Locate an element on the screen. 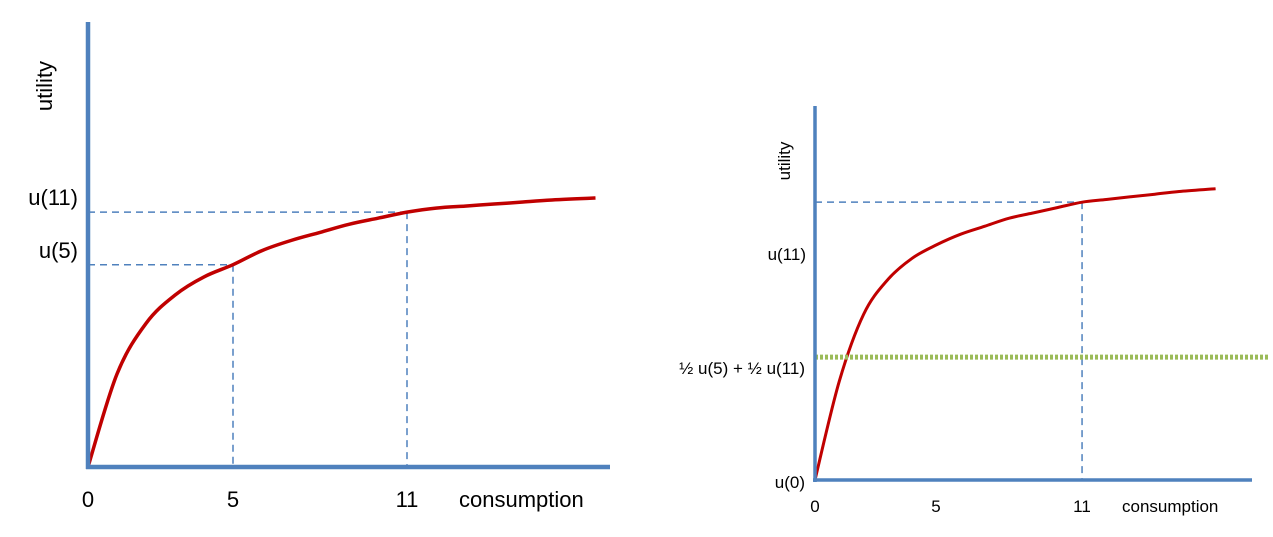 The width and height of the screenshot is (1273, 537). y-axis-title-left: utility is located at coordinates (44, 86).